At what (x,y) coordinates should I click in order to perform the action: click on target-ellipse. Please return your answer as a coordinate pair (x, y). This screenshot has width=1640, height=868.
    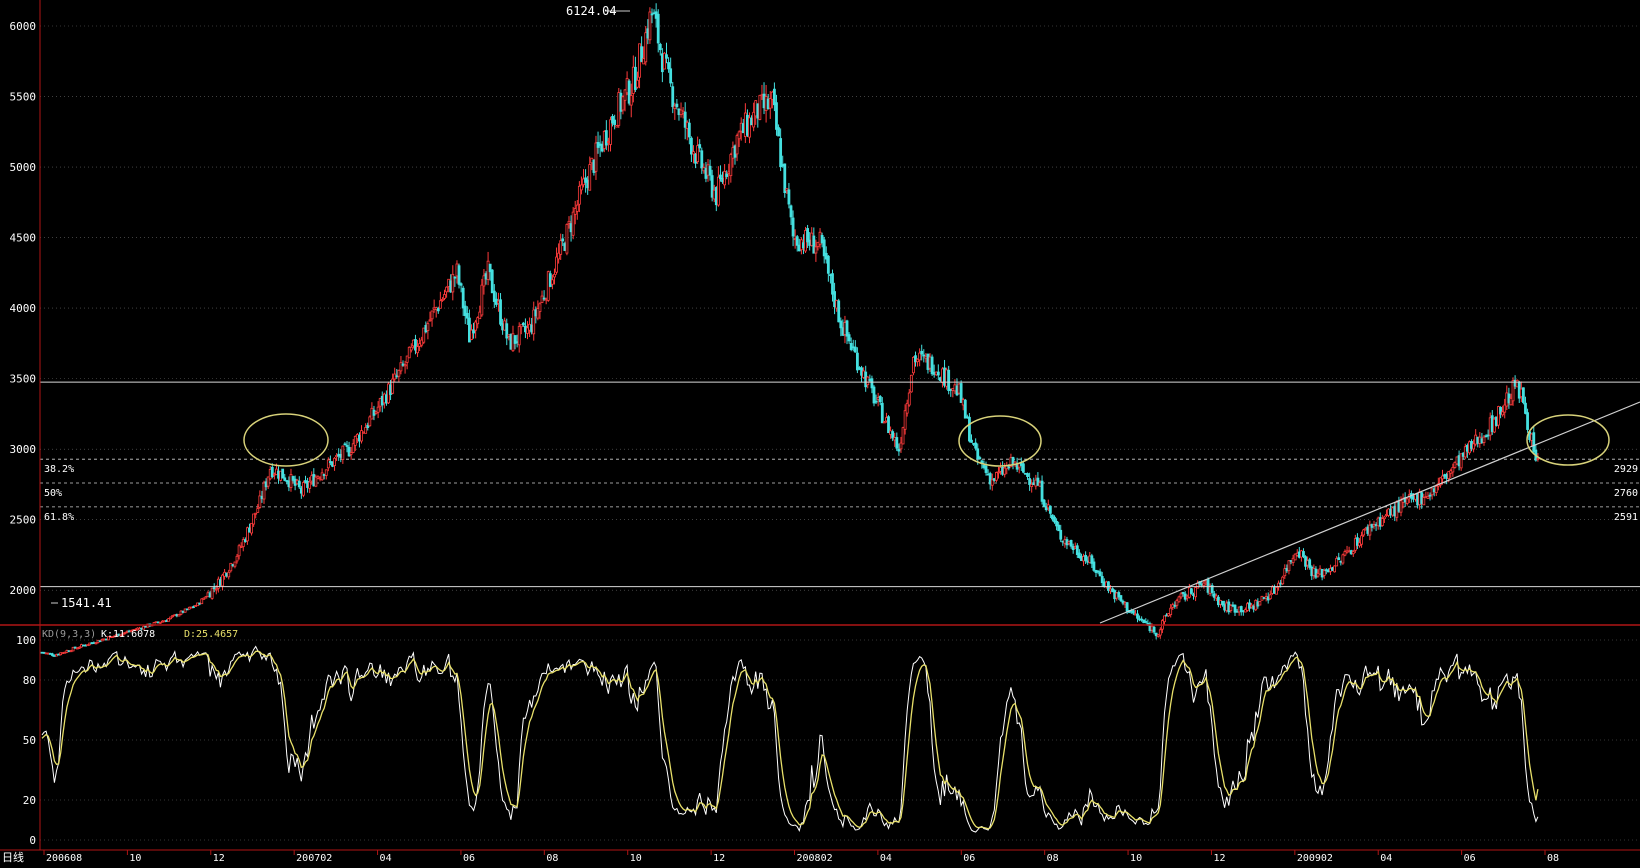
    Looking at the image, I should click on (1568, 440).